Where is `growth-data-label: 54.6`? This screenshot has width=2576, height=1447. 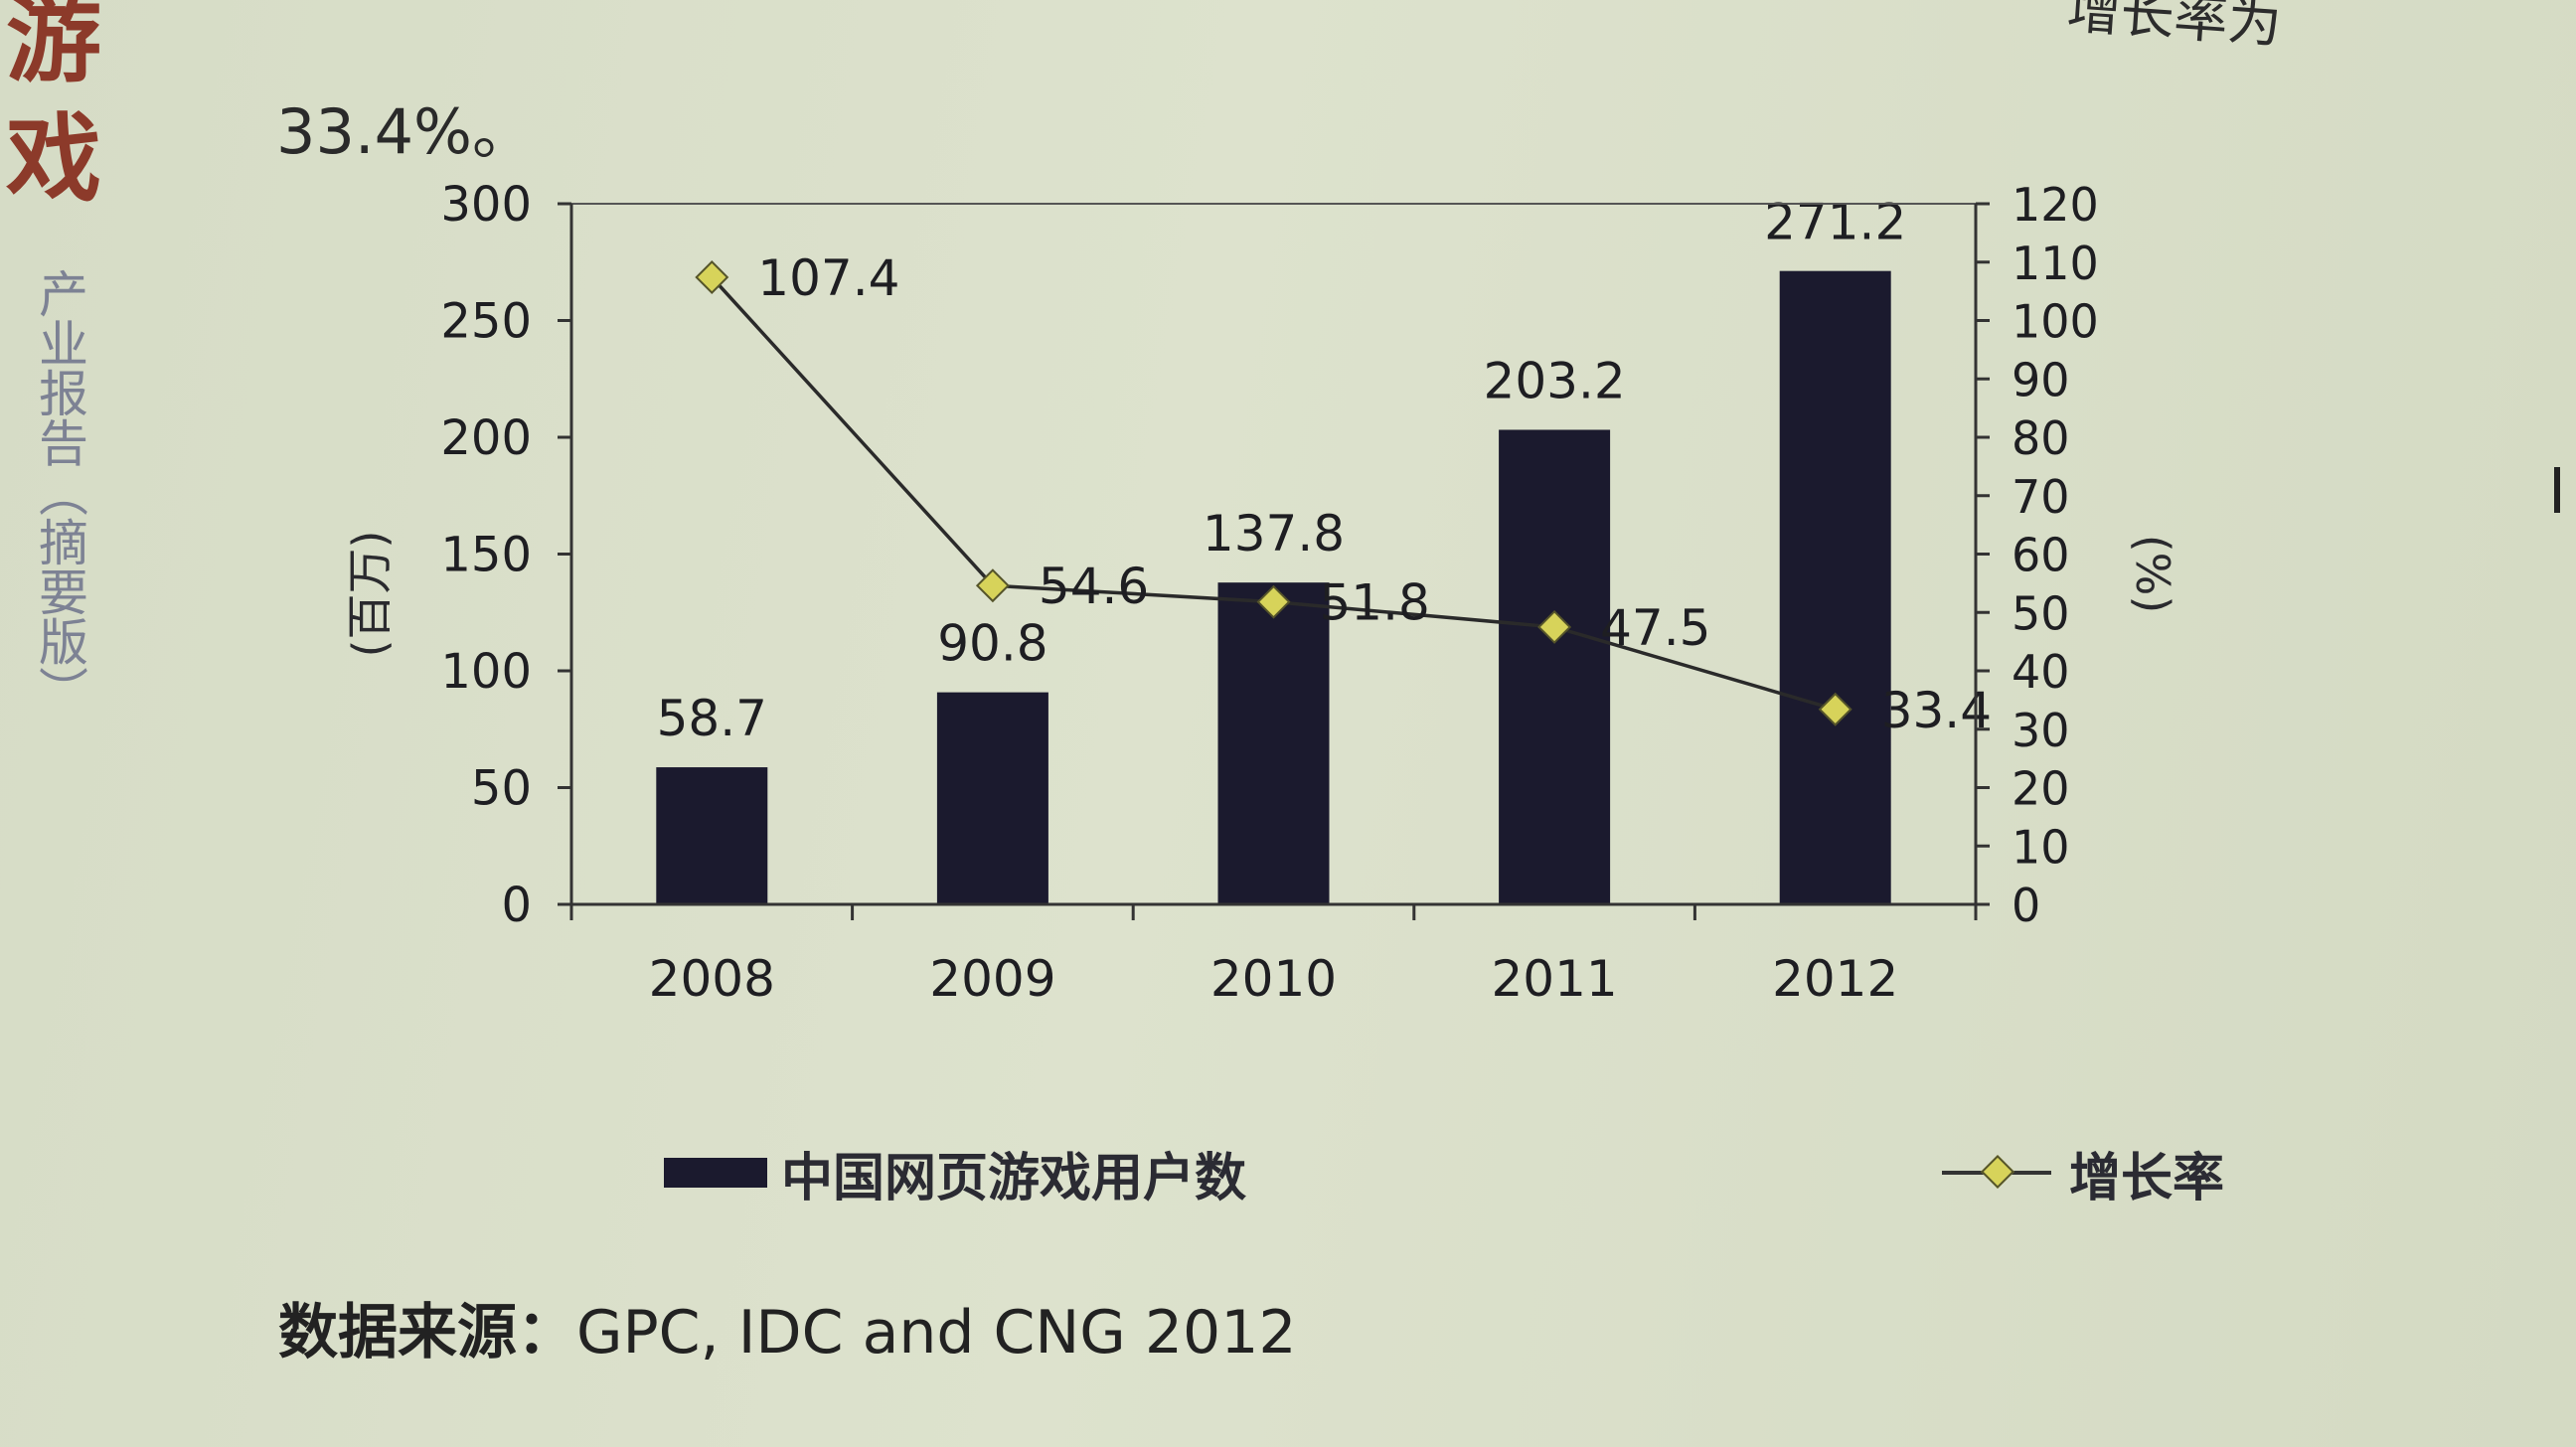
growth-data-label: 54.6 is located at coordinates (1094, 587).